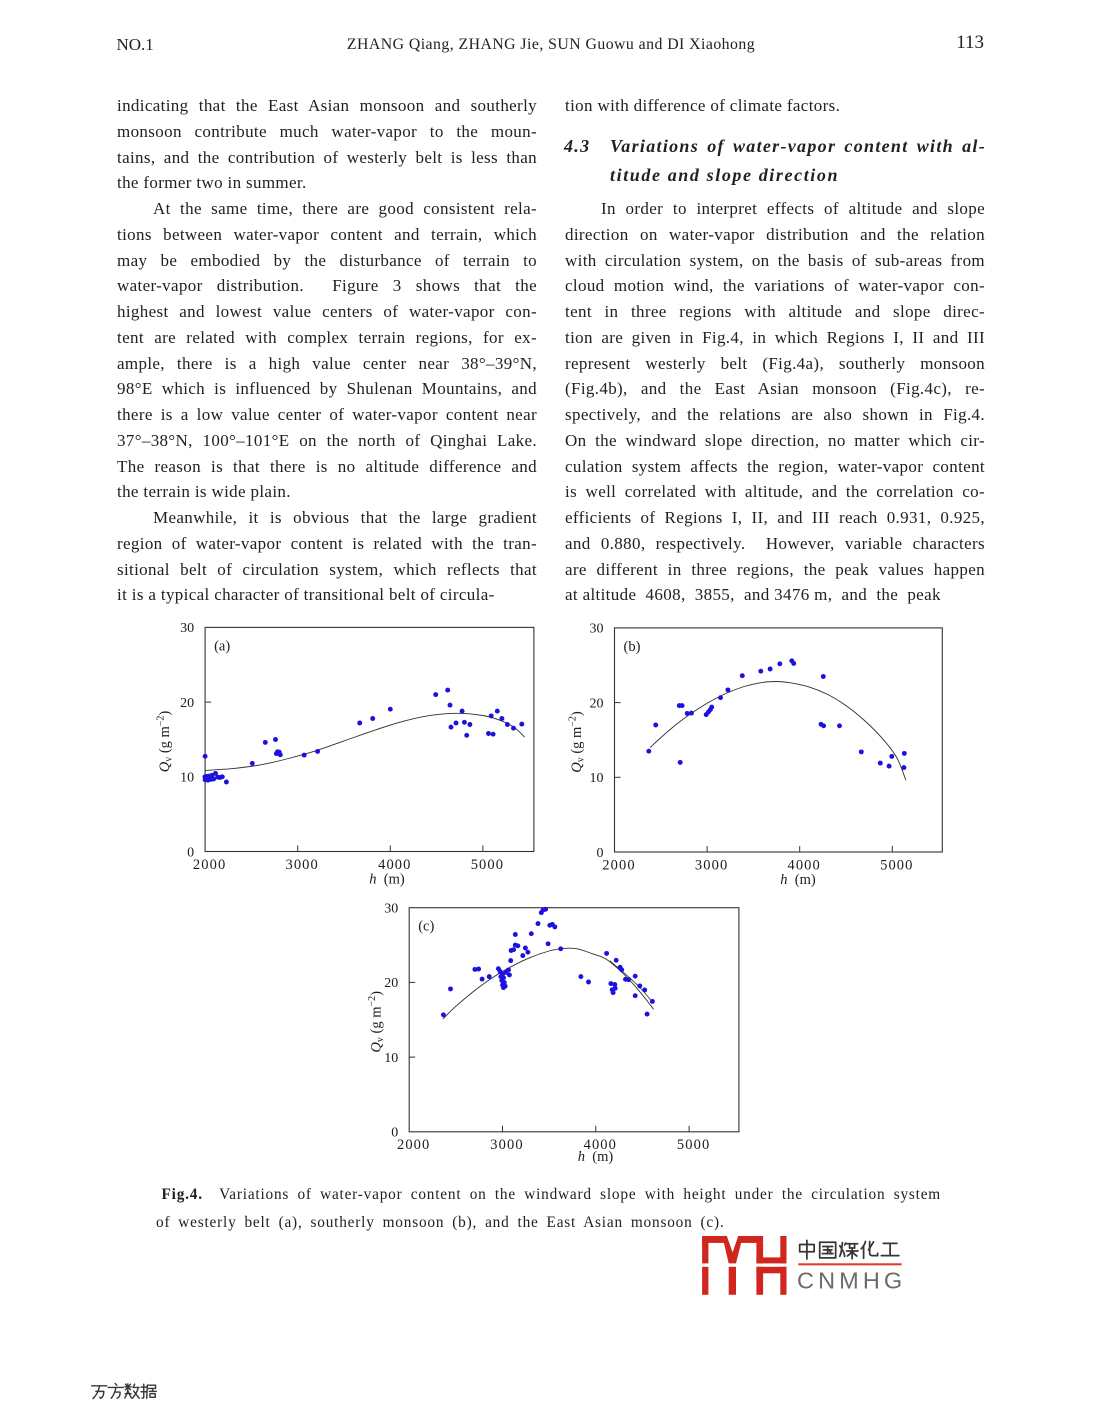  What do you see at coordinates (632, 647) in the screenshot?
I see `svg-text: (b)` at bounding box center [632, 647].